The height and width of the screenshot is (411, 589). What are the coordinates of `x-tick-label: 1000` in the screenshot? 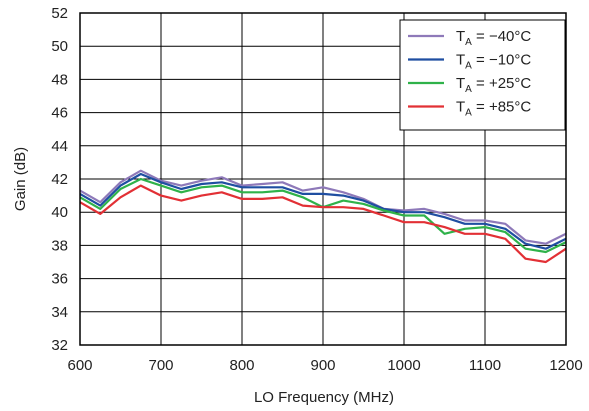 It's located at (403, 365).